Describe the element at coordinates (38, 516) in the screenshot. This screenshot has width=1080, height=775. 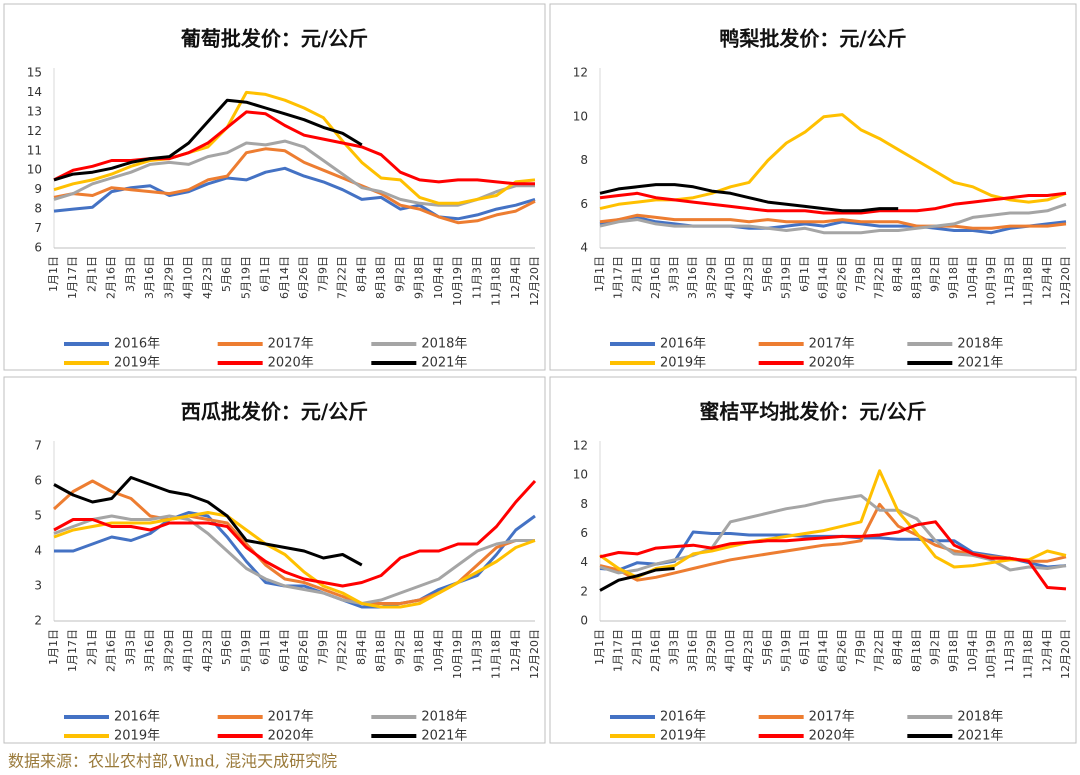
I see `y-tick-label: 5` at that location.